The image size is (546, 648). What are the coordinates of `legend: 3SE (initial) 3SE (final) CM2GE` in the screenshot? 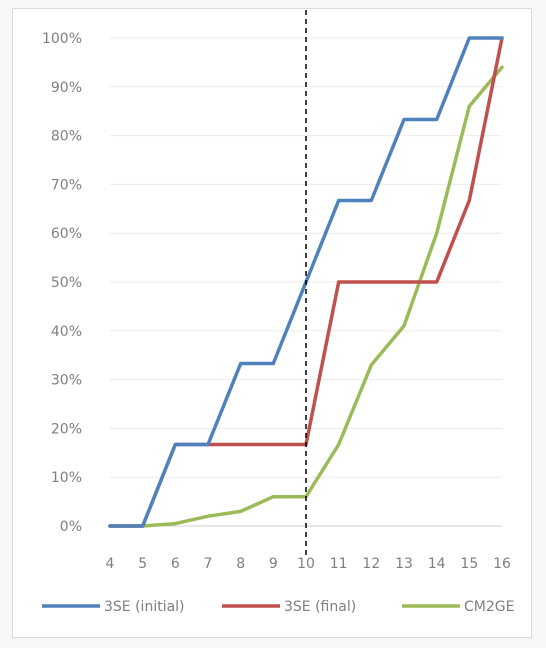 It's located at (278, 607).